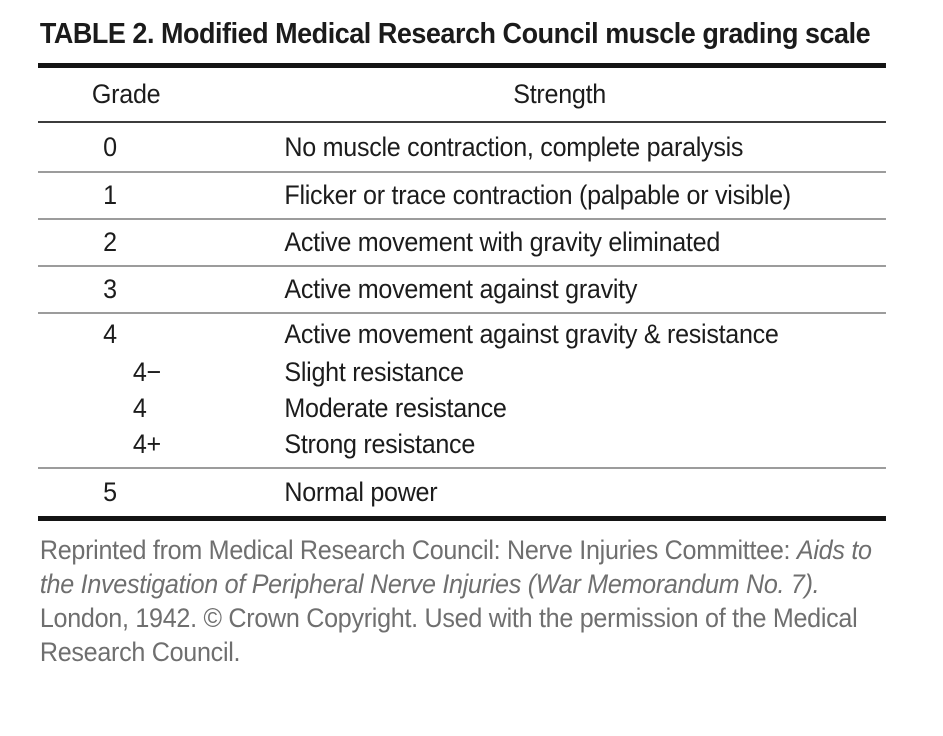  What do you see at coordinates (146, 443) in the screenshot?
I see `subgrade-cell: 4+` at bounding box center [146, 443].